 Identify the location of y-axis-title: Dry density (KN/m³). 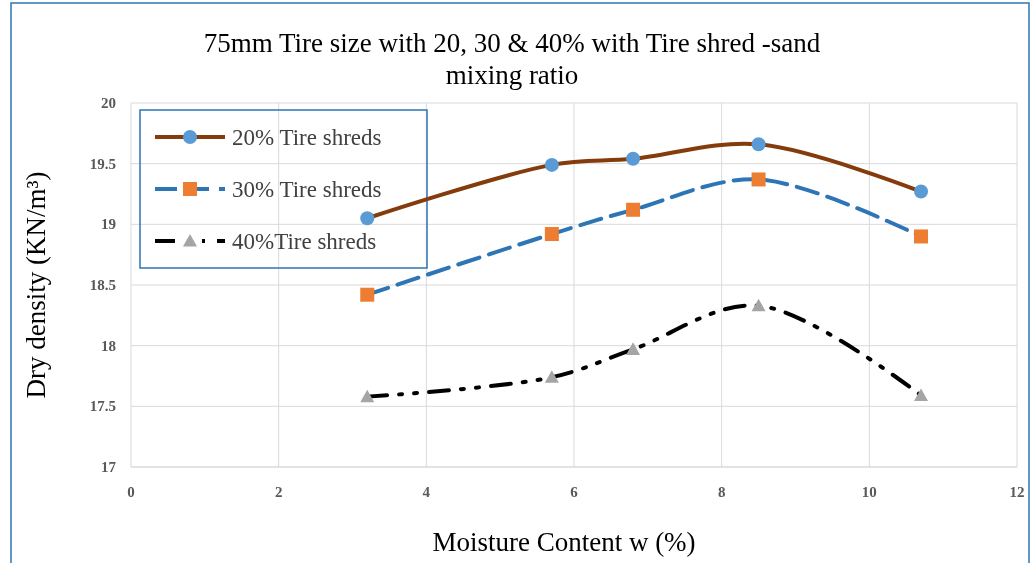
(36, 285).